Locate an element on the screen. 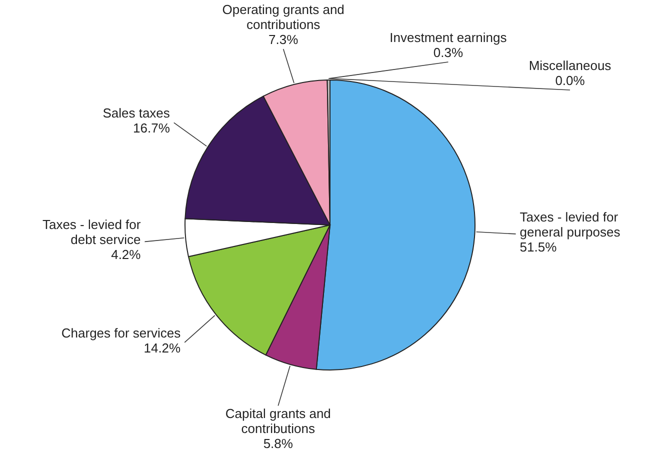 This screenshot has width=669, height=472. text: 0.0% is located at coordinates (570, 80).